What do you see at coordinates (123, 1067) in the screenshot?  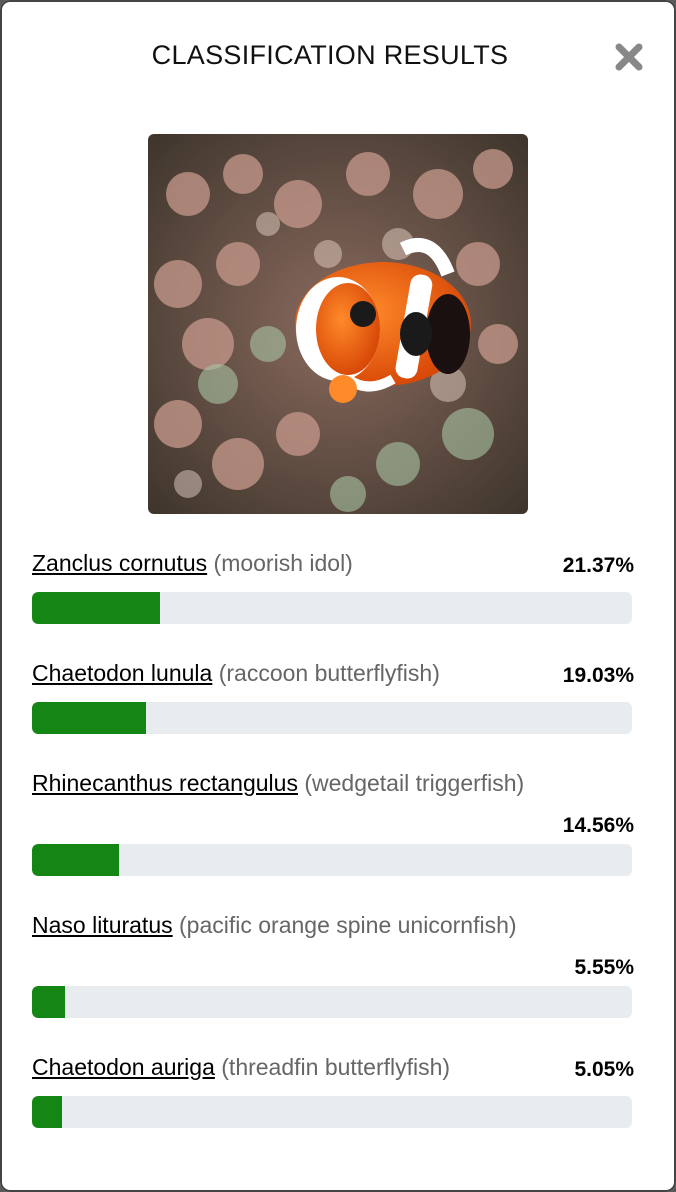 I see `scientific-name-link: Chaetodon auriga` at bounding box center [123, 1067].